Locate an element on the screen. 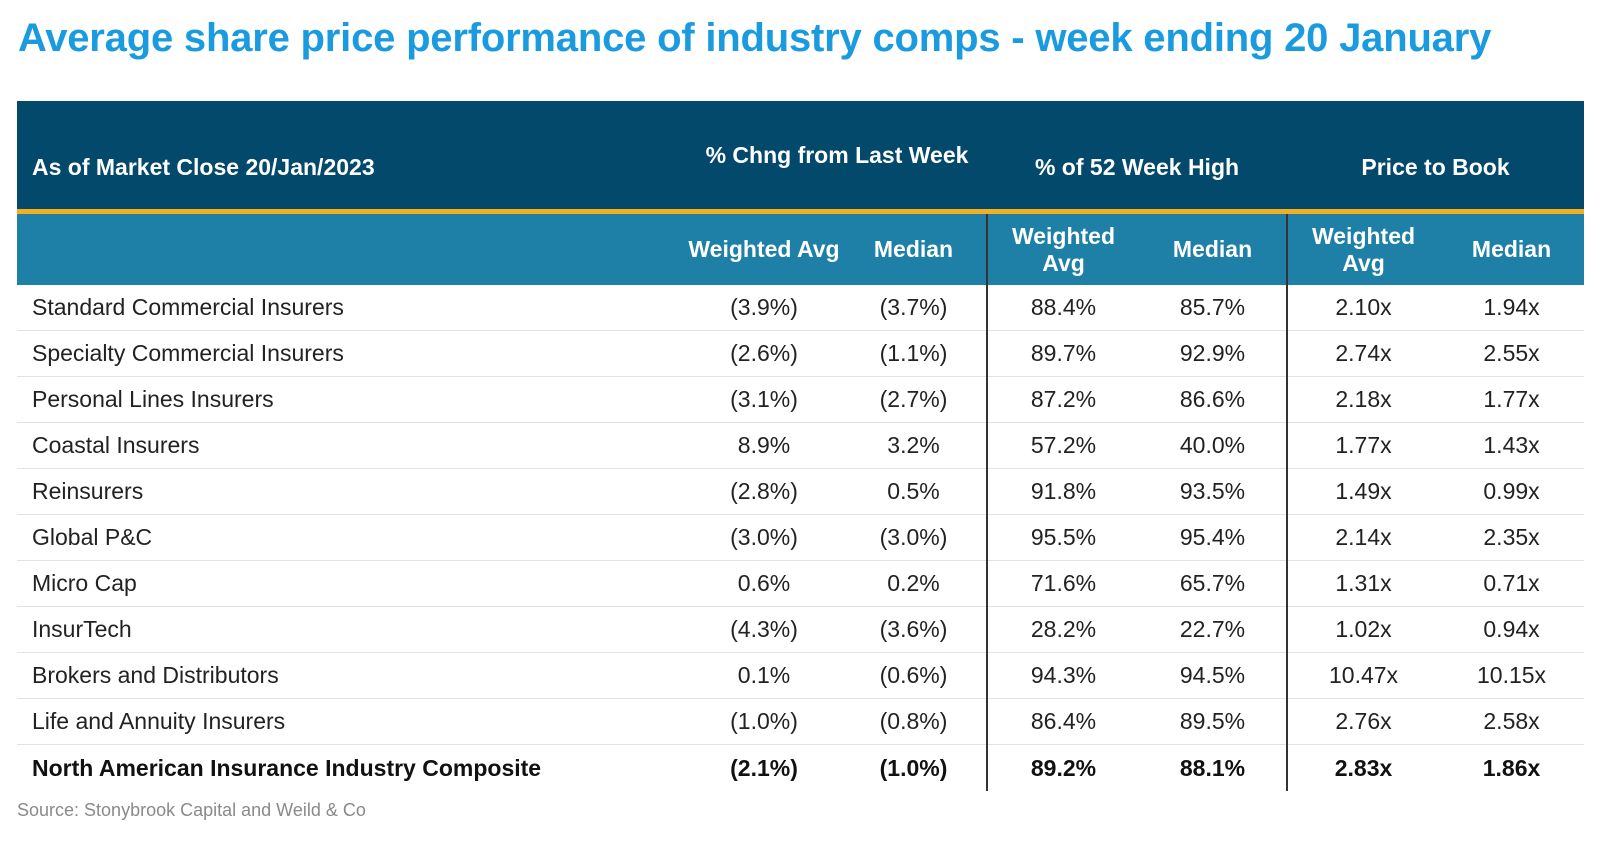 Image resolution: width=1600 pixels, height=856 pixels. high-median-cell: 85.7% is located at coordinates (1213, 308).